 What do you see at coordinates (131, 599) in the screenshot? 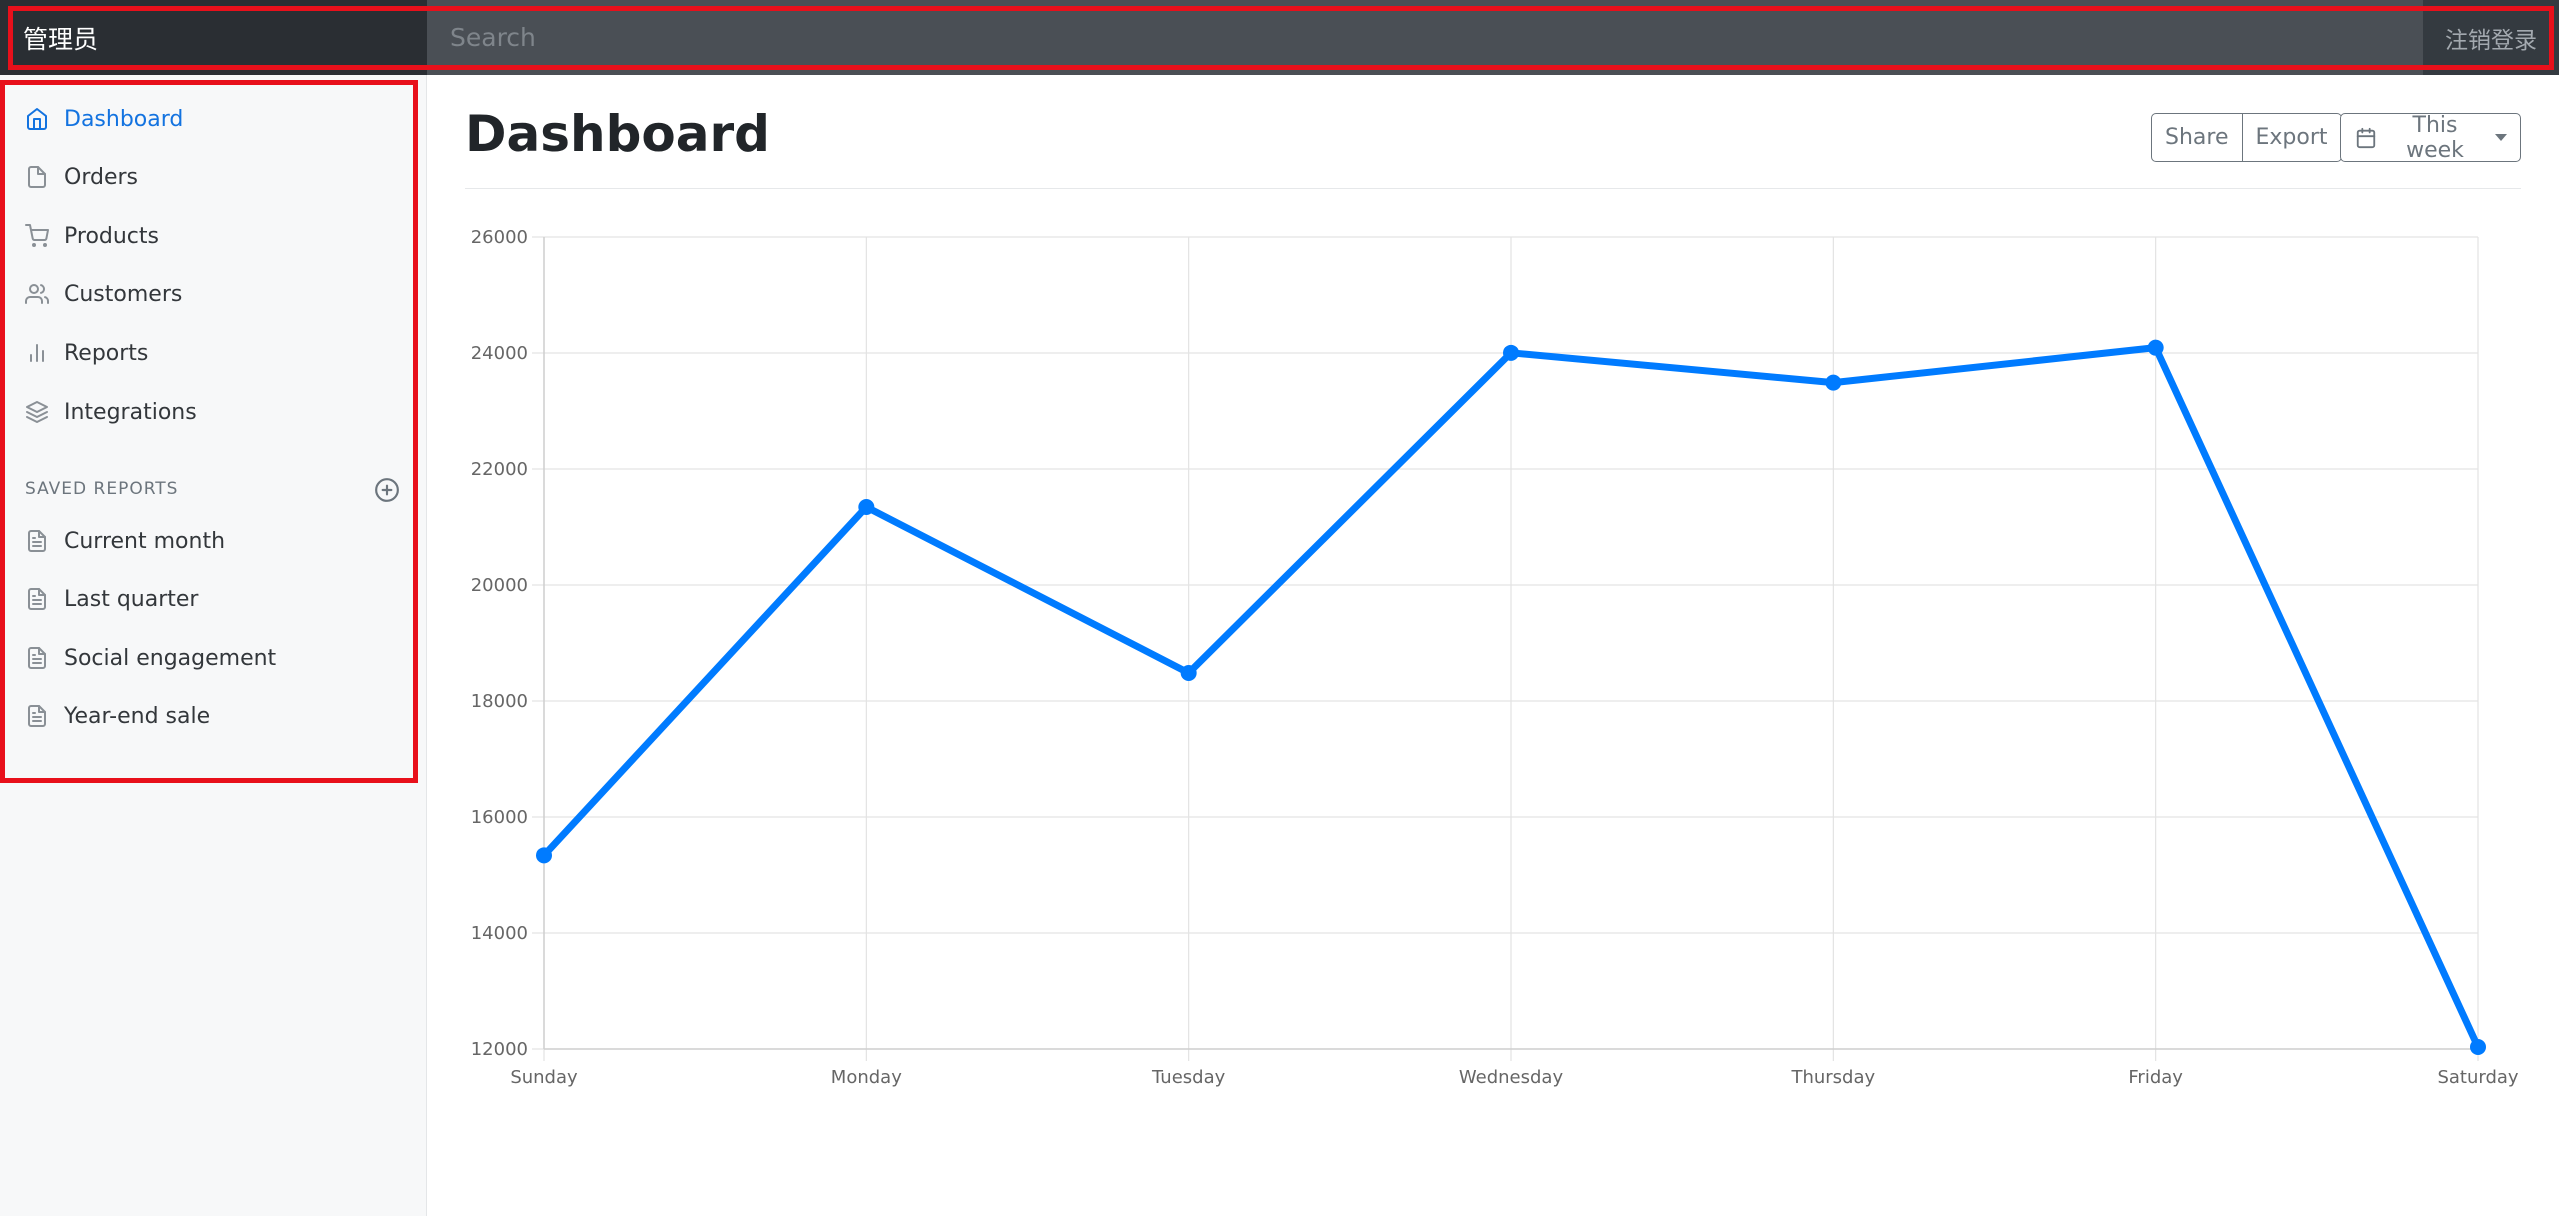
I see `saved-report-label: Last quarter` at bounding box center [131, 599].